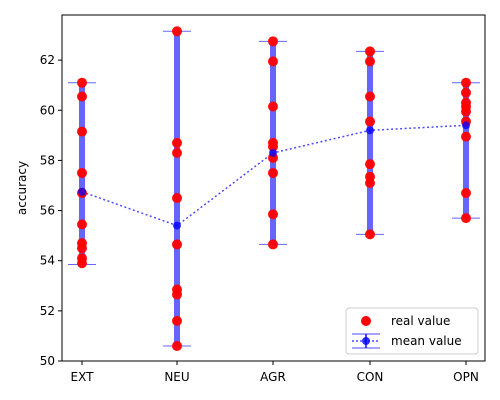  Describe the element at coordinates (83, 377) in the screenshot. I see `x-tick-label-ext: EXT` at that location.